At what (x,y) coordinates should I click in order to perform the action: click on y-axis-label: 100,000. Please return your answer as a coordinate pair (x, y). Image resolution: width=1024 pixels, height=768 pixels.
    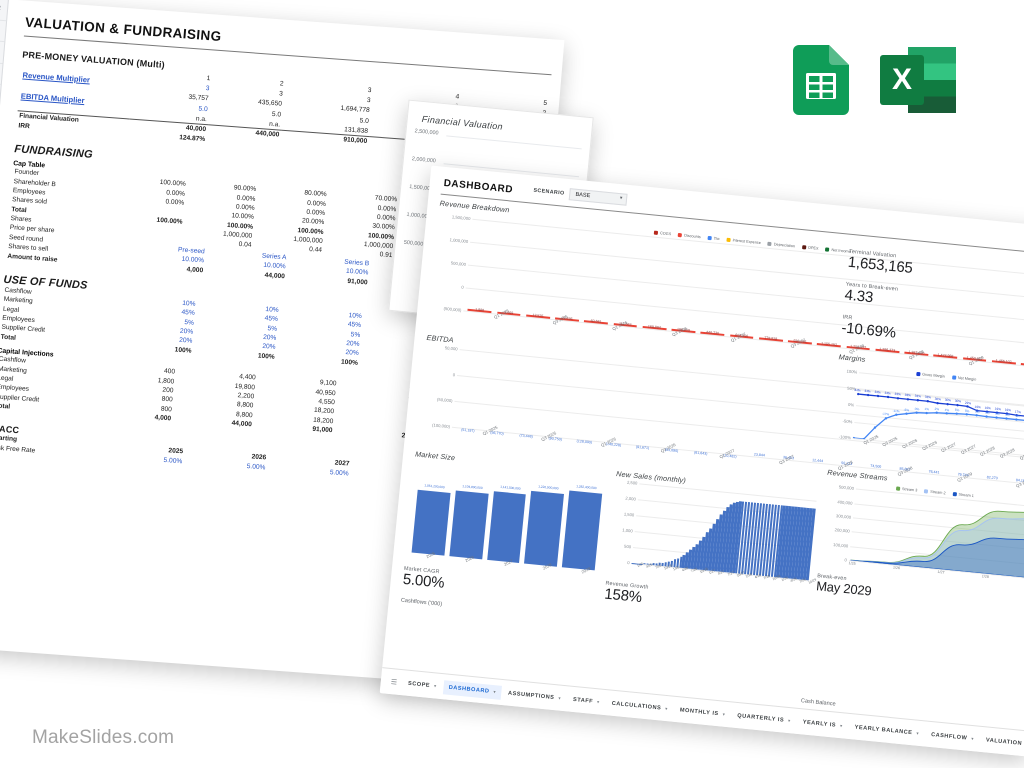
    Looking at the image, I should click on (840, 545).